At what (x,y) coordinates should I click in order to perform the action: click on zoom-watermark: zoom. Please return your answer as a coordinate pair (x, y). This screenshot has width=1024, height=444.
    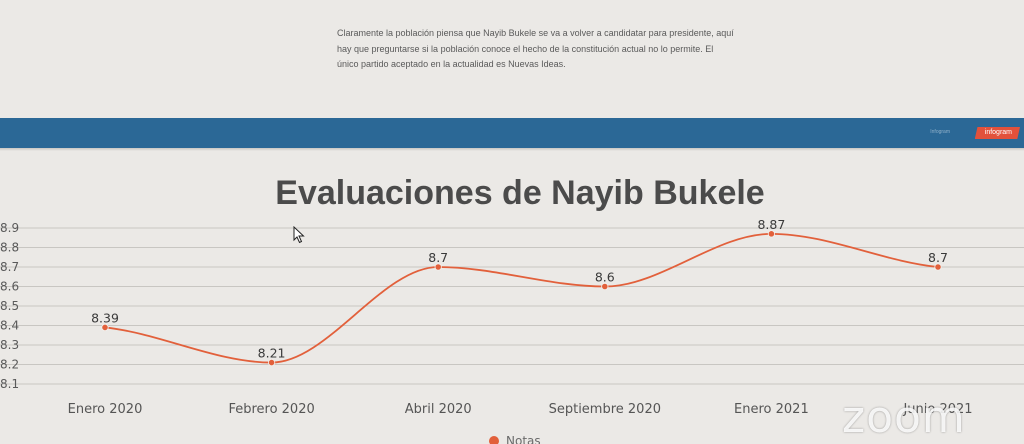
    Looking at the image, I should click on (904, 417).